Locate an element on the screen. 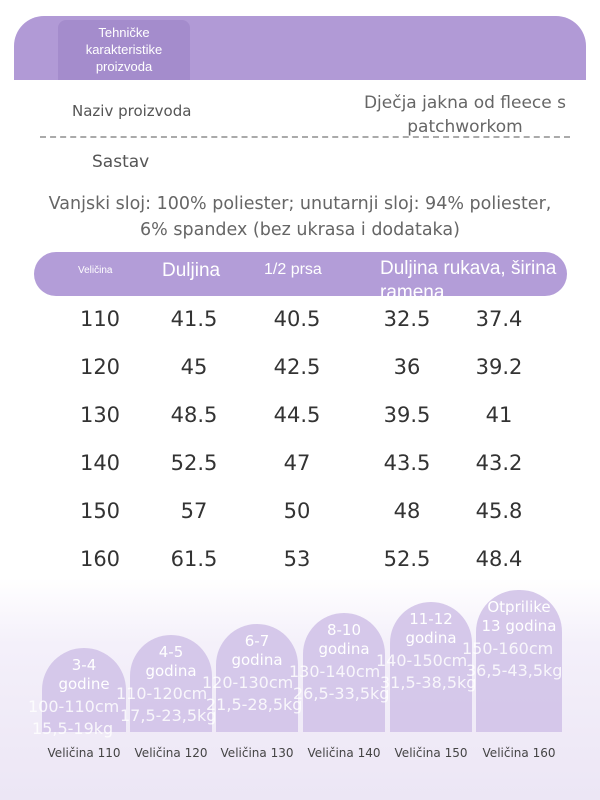 This screenshot has height=800, width=600. table-row: 150 57 50 48 45.8 is located at coordinates (300, 523).